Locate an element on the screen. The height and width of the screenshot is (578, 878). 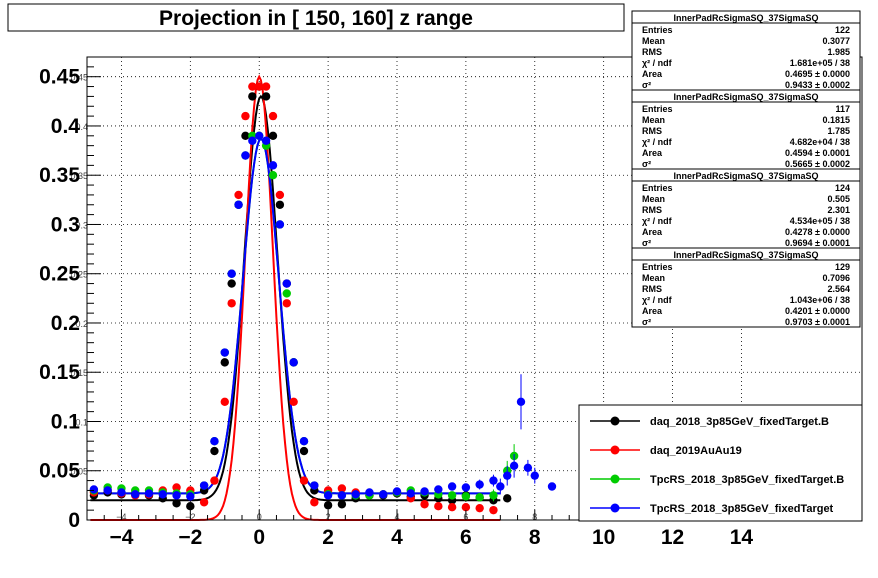
stats-value: 4.682e+04 / 38 is located at coordinates (820, 142).